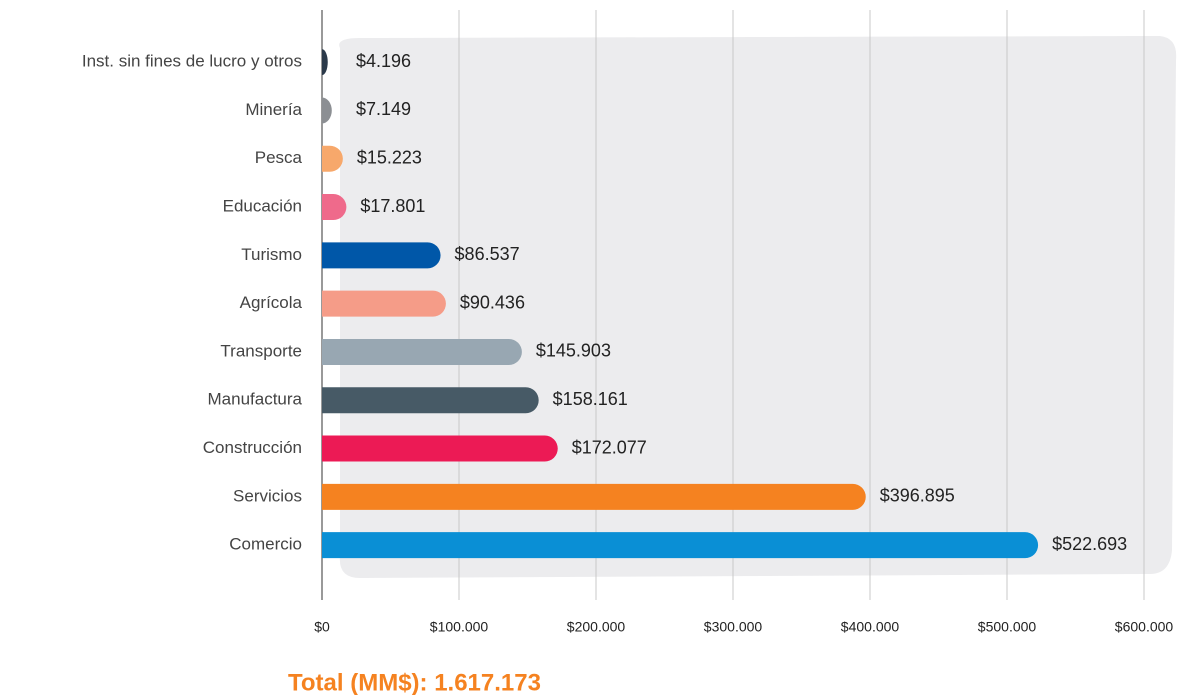 This screenshot has width=1185, height=695. What do you see at coordinates (414, 682) in the screenshot?
I see `total: Total (MM$): 1.617.173` at bounding box center [414, 682].